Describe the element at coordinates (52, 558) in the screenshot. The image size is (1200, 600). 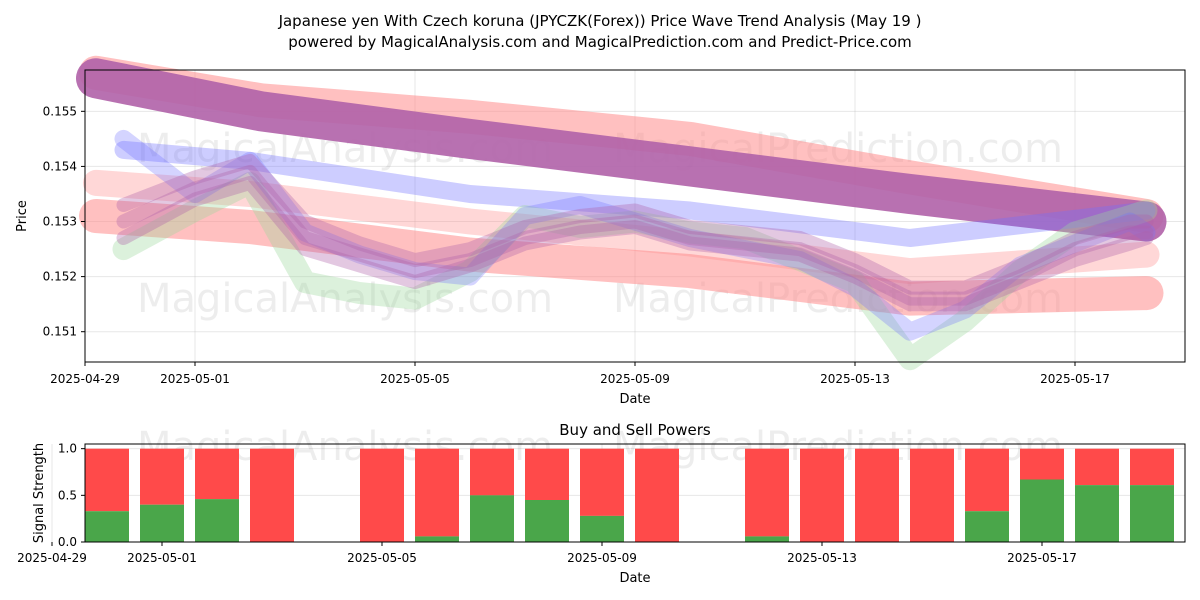
I see `powers-x-tick-label: 2025-04-29` at that location.